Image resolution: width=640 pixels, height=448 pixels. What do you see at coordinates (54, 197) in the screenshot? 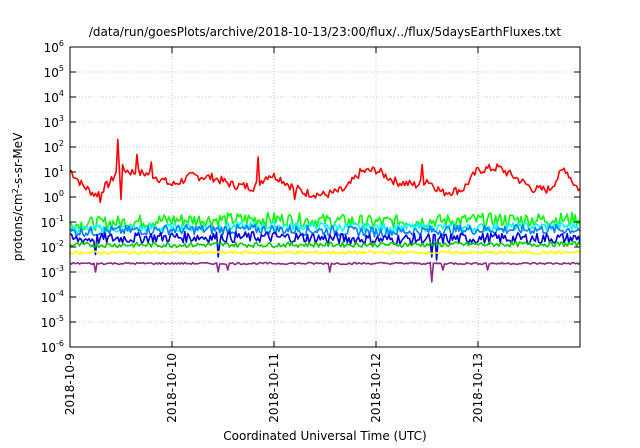
I see `y-tick-label: 10⁰` at bounding box center [54, 197].